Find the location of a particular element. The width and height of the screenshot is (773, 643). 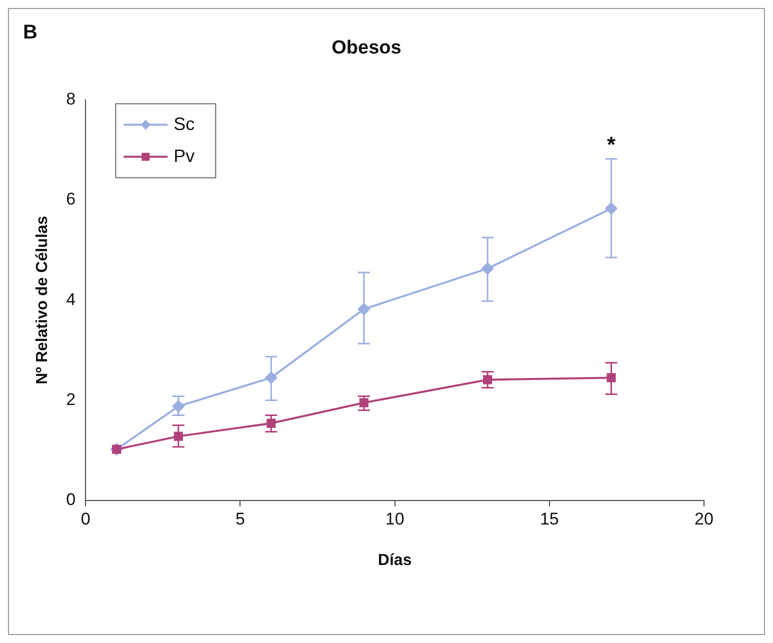

y-tick-label: 8 is located at coordinates (71, 98).